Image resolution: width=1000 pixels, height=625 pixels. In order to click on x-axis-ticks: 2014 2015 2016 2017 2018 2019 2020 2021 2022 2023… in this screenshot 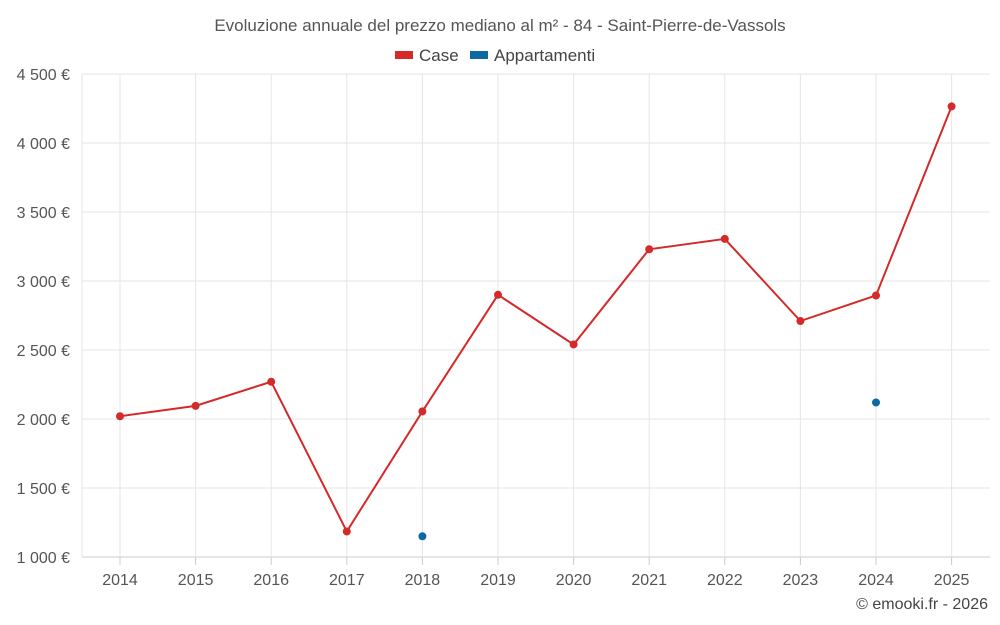, I will do `click(535, 573)`.